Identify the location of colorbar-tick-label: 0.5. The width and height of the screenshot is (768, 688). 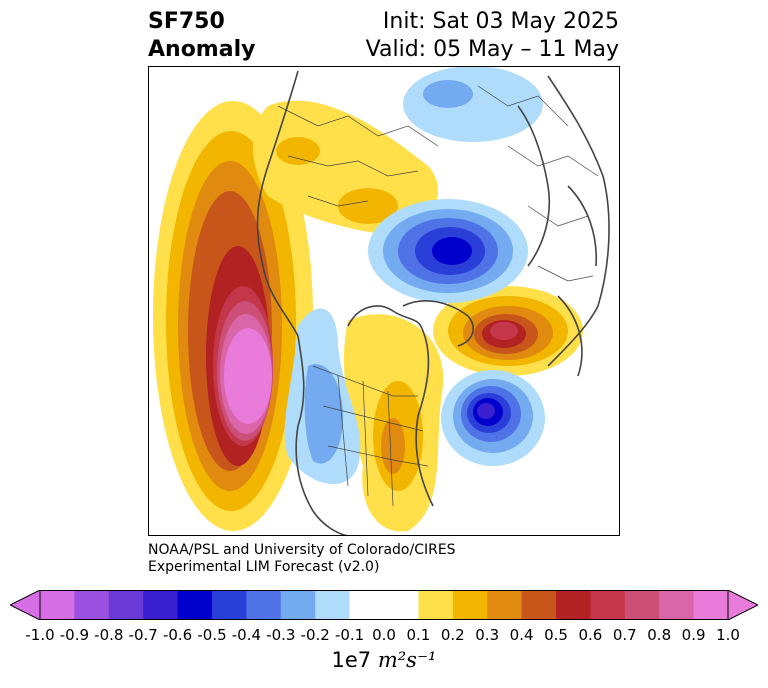
(556, 635).